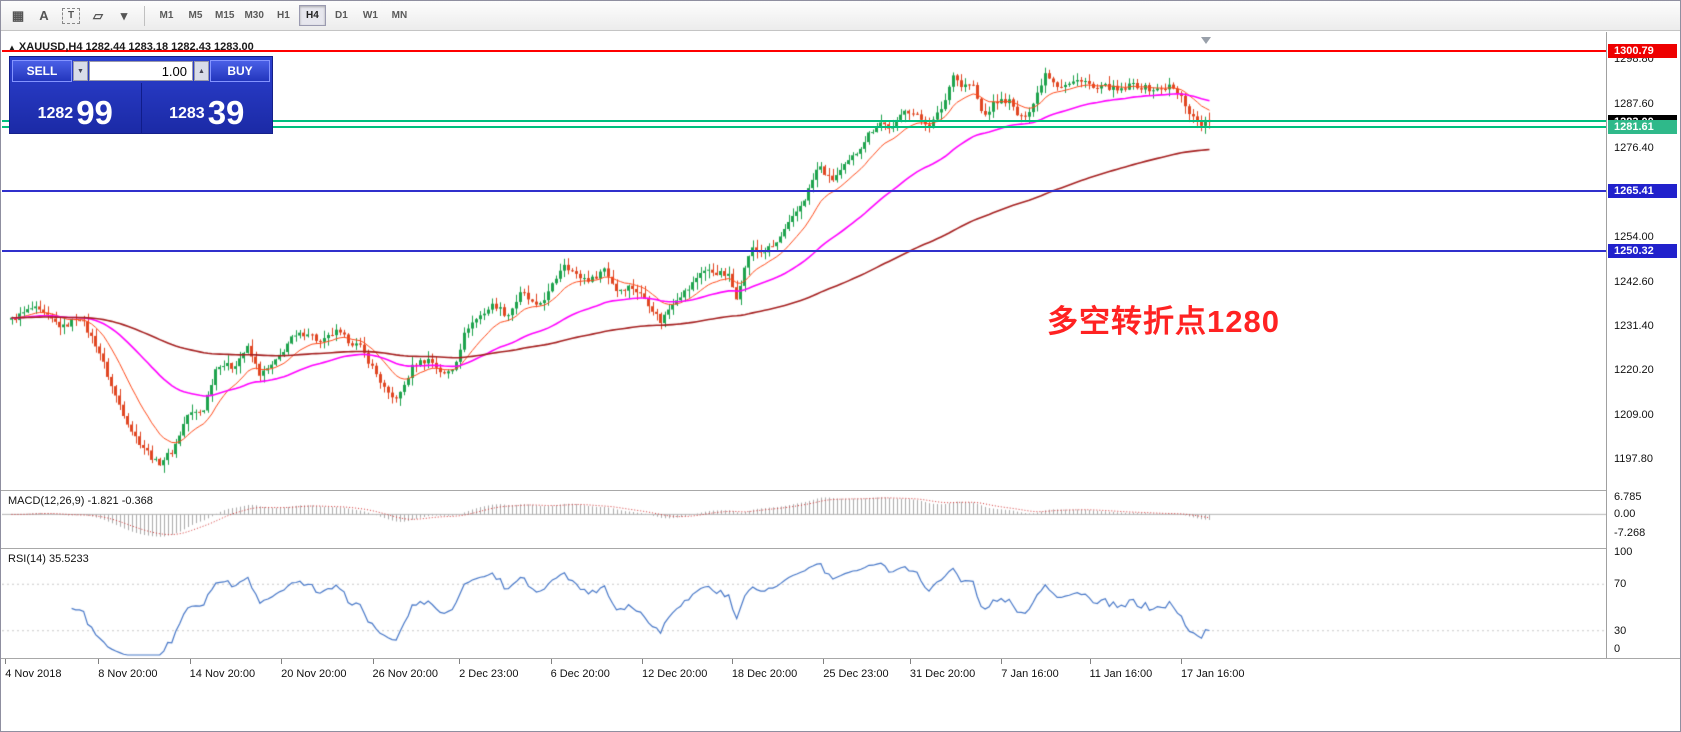 Image resolution: width=1681 pixels, height=732 pixels. I want to click on chart-grid-icon: ▦, so click(18, 15).